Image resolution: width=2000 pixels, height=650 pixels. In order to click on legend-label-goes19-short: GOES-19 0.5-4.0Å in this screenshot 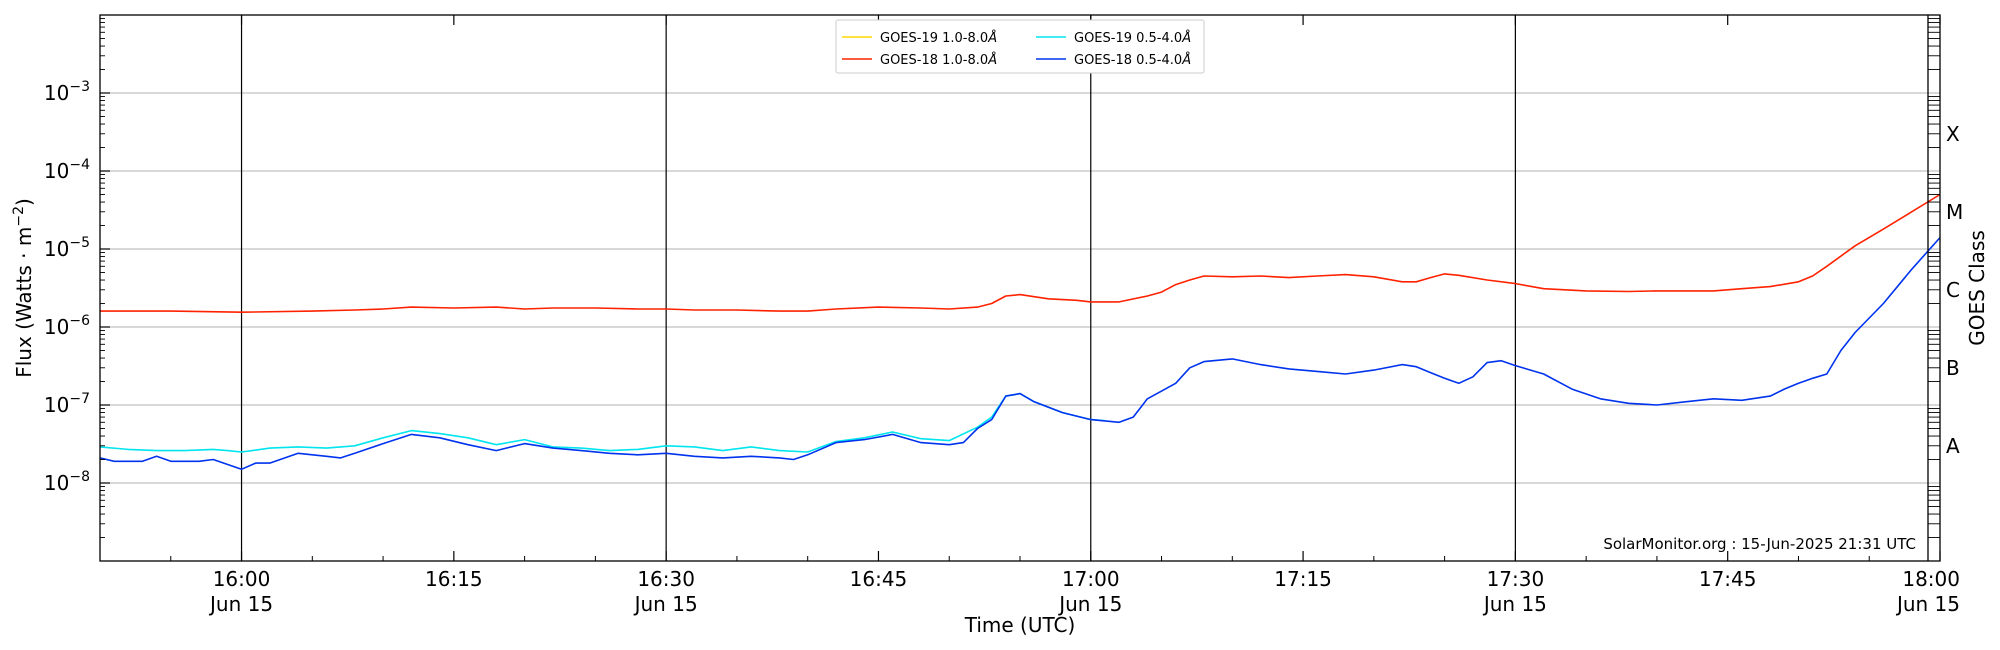, I will do `click(1132, 38)`.